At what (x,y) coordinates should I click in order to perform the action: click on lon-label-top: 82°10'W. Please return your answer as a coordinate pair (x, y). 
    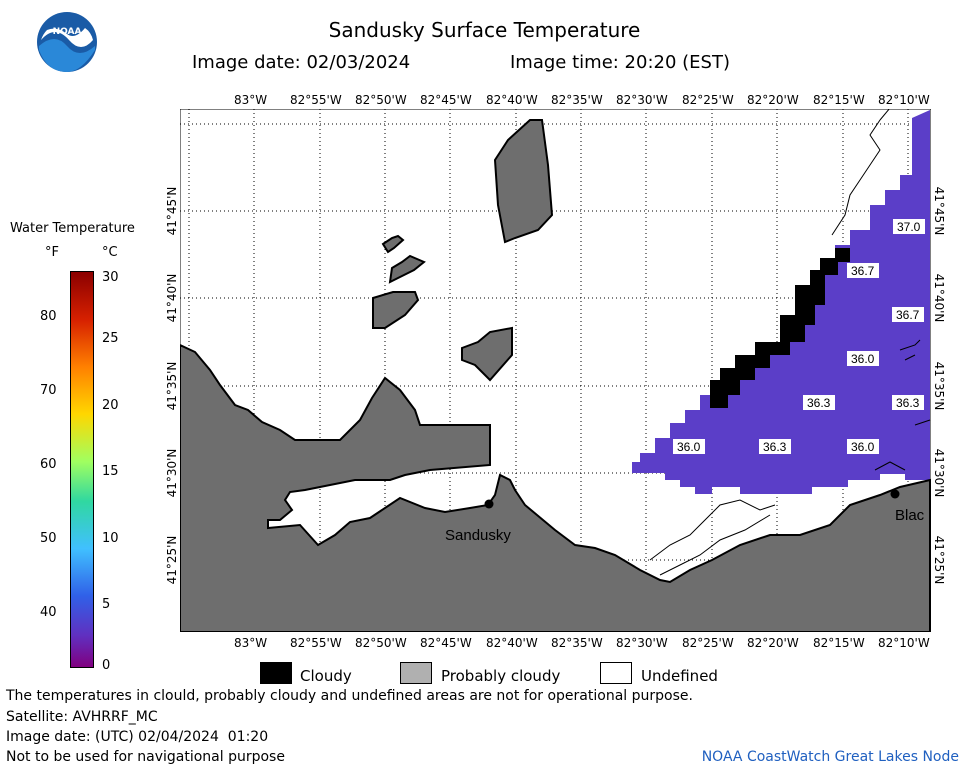
    Looking at the image, I should click on (904, 100).